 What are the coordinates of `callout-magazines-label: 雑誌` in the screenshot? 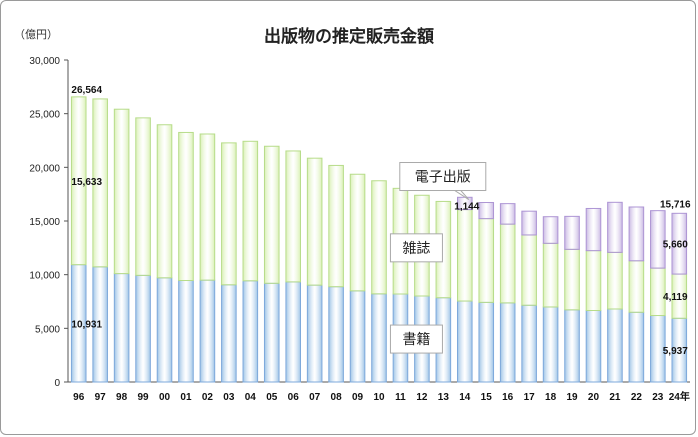 It's located at (416, 249).